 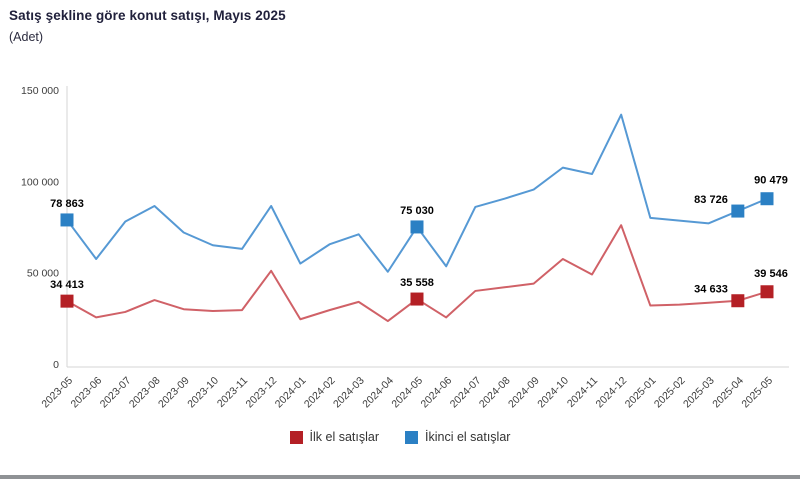 I want to click on chart-legend: İlk el satışlar İkinci el satışlar, so click(x=400, y=437).